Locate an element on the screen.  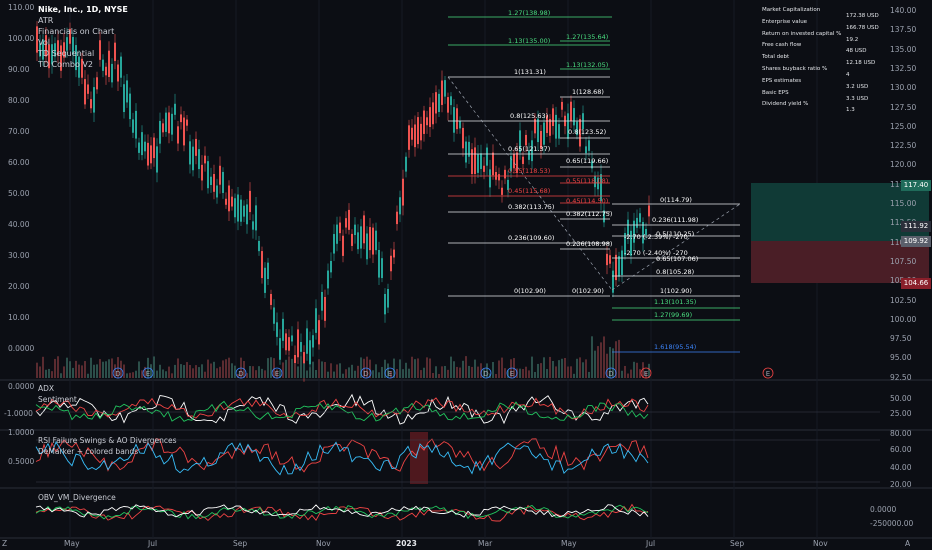
time-axis-label: Nov is located at coordinates (323, 543).